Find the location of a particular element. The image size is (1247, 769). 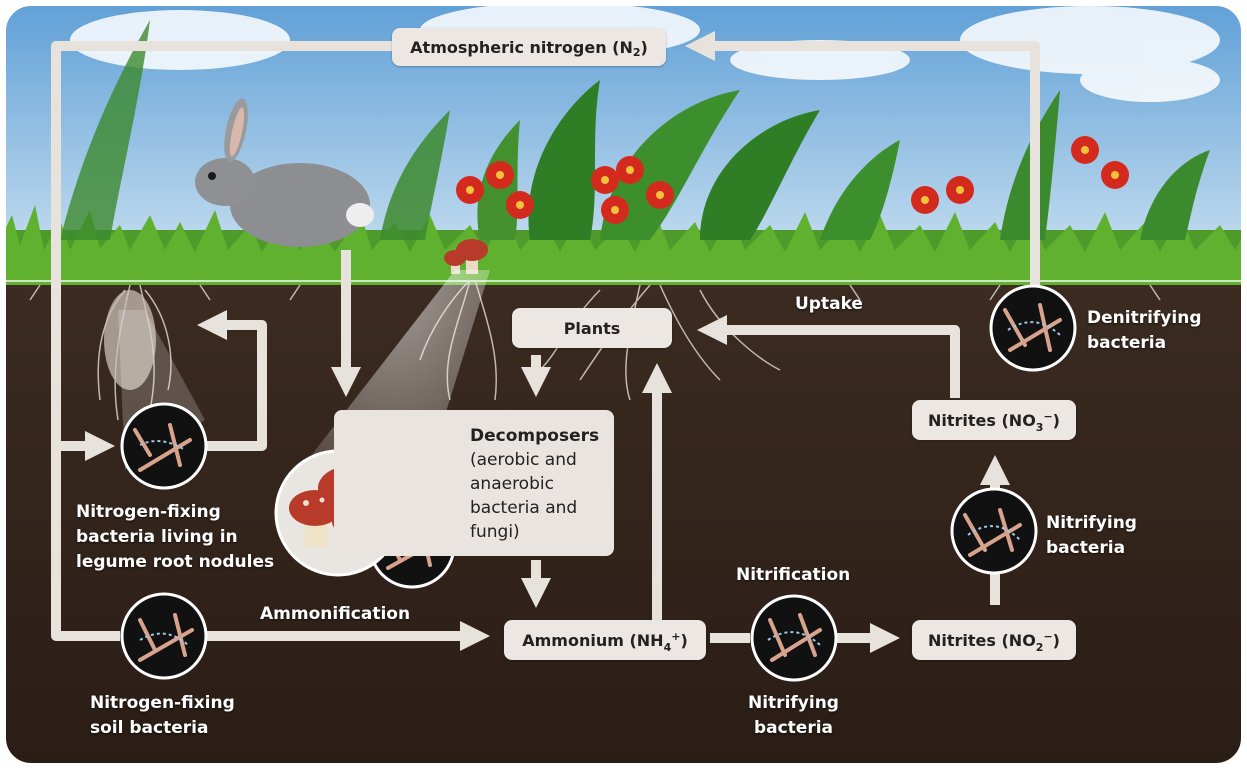

nitrites-no3-close: ) is located at coordinates (1056, 420).